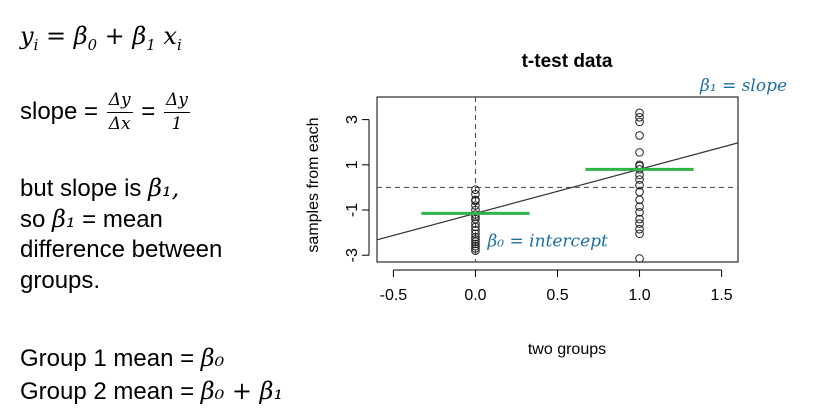  What do you see at coordinates (105, 112) in the screenshot?
I see `slope-equation: slope = Δy Δx = Δy 1` at bounding box center [105, 112].